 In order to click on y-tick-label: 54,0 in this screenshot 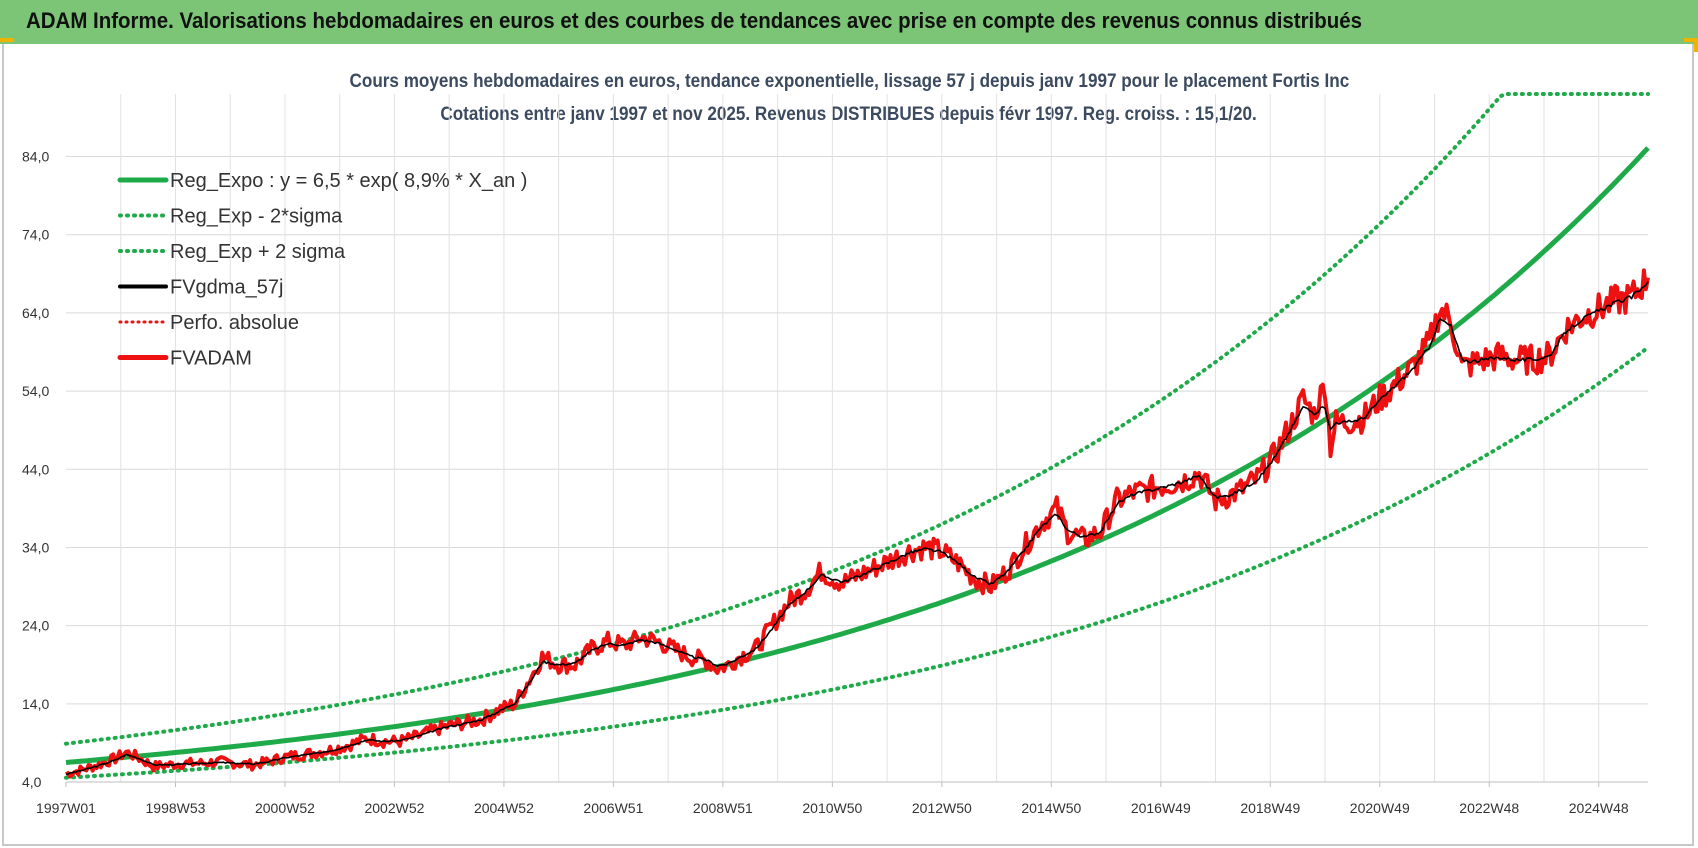, I will do `click(35, 391)`.